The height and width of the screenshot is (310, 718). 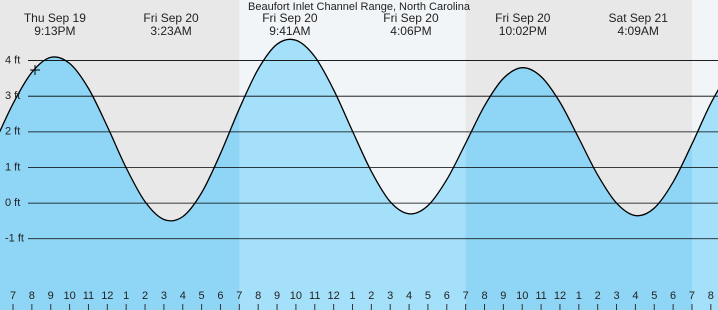 What do you see at coordinates (35, 70) in the screenshot?
I see `current-marker` at bounding box center [35, 70].